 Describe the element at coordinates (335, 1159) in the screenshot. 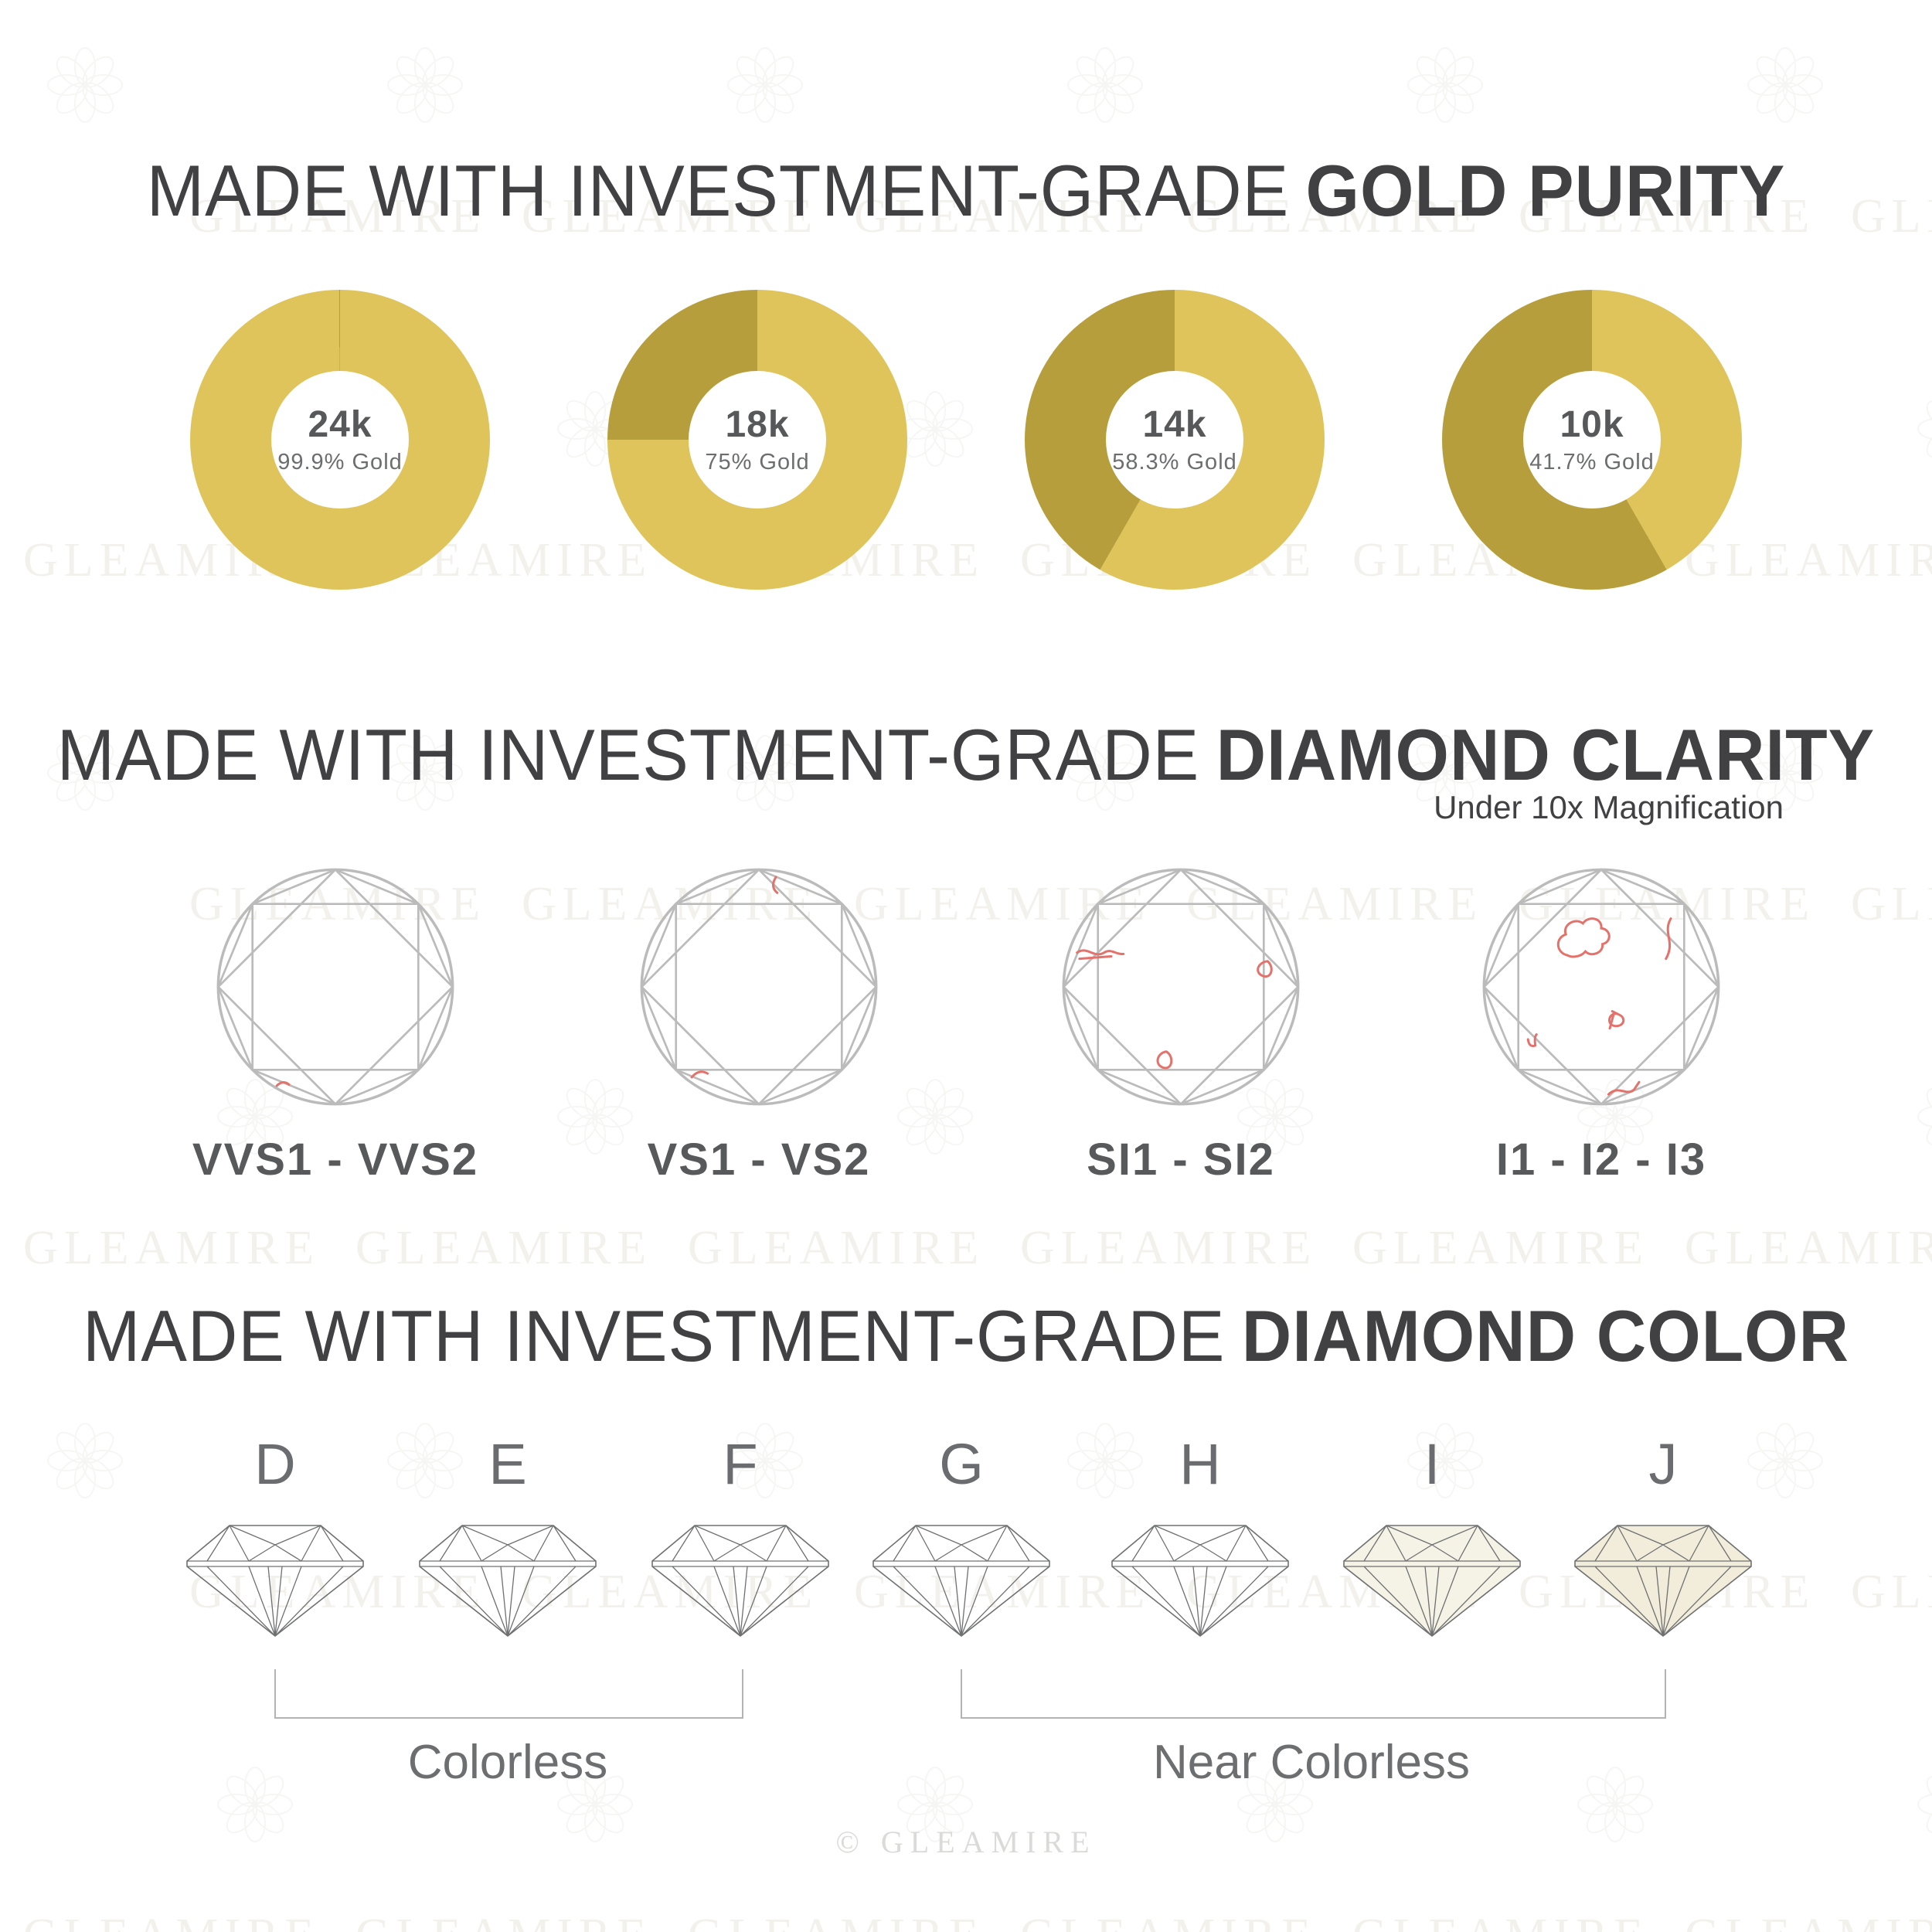

I see `clarity-grade-label: VVS1 - VVS2` at that location.